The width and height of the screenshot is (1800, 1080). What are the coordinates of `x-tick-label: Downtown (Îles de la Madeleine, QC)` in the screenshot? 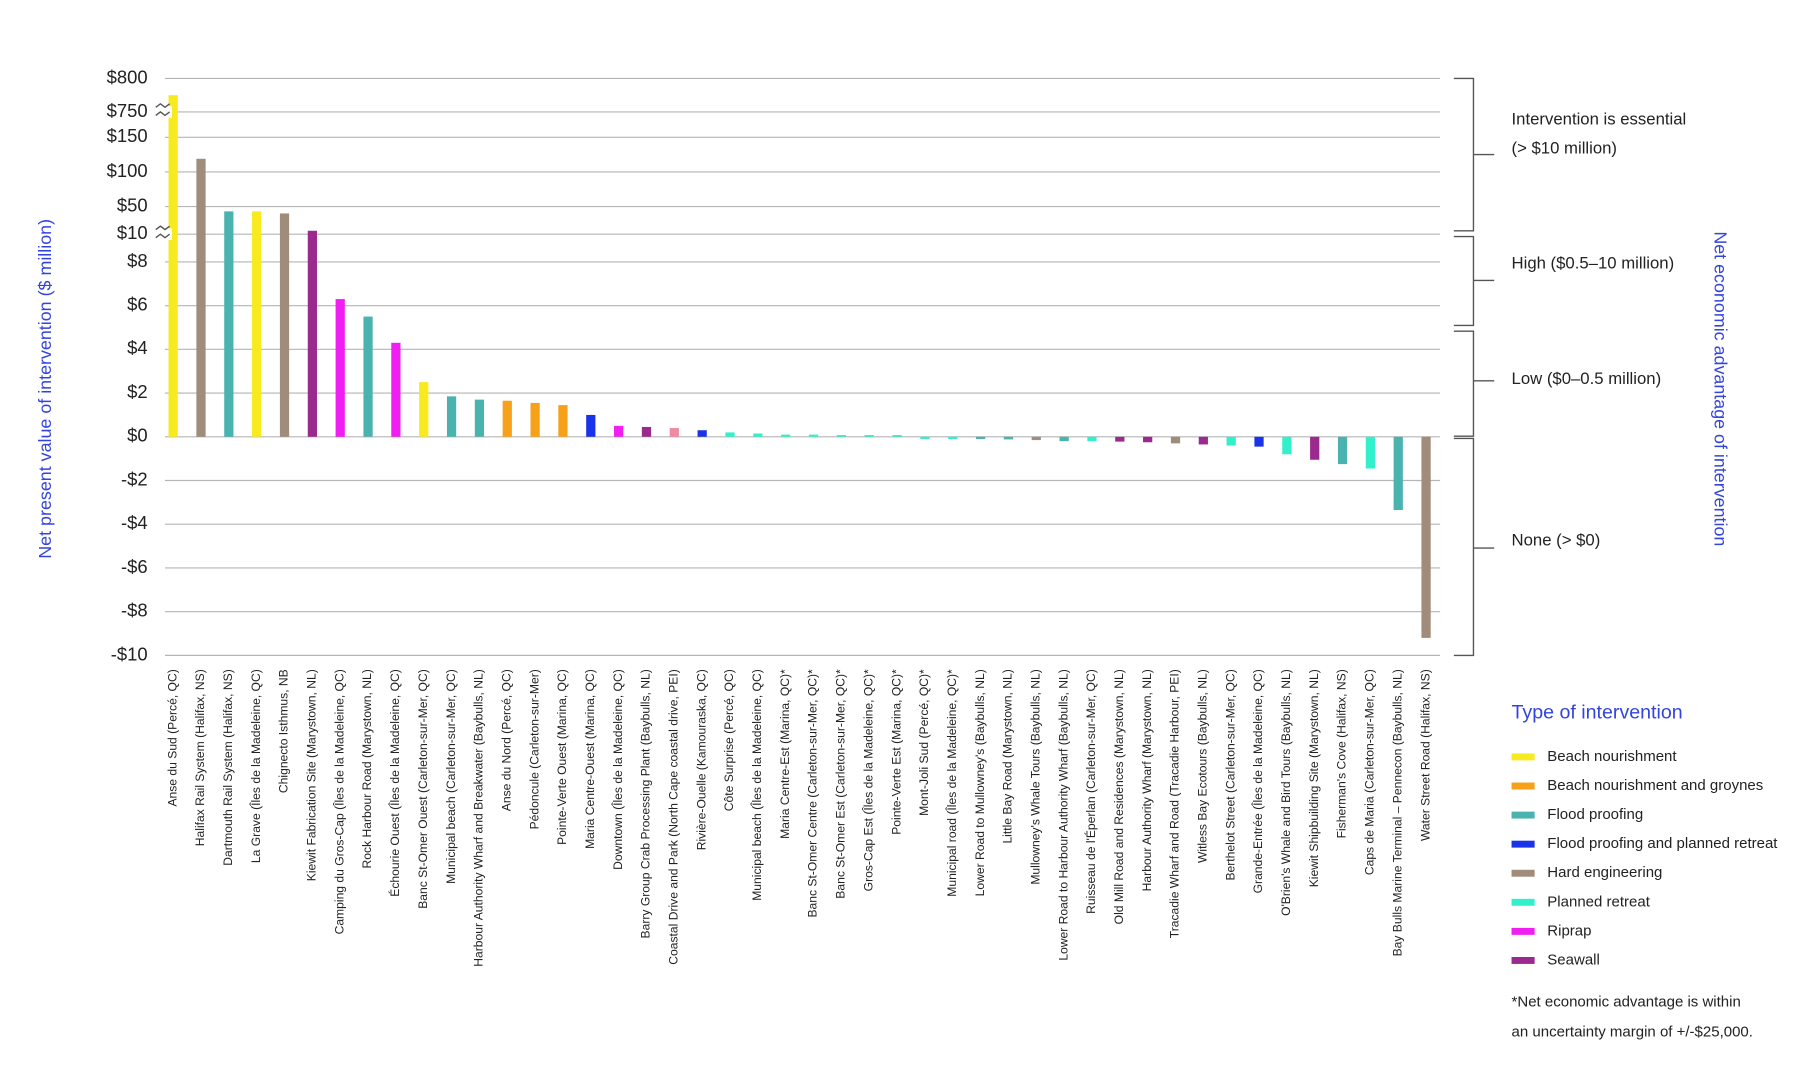 It's located at (617, 769).